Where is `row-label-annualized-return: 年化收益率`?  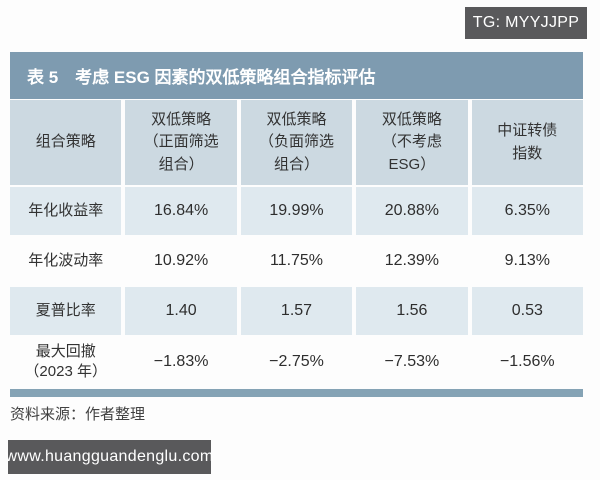 row-label-annualized-return: 年化收益率 is located at coordinates (66, 211).